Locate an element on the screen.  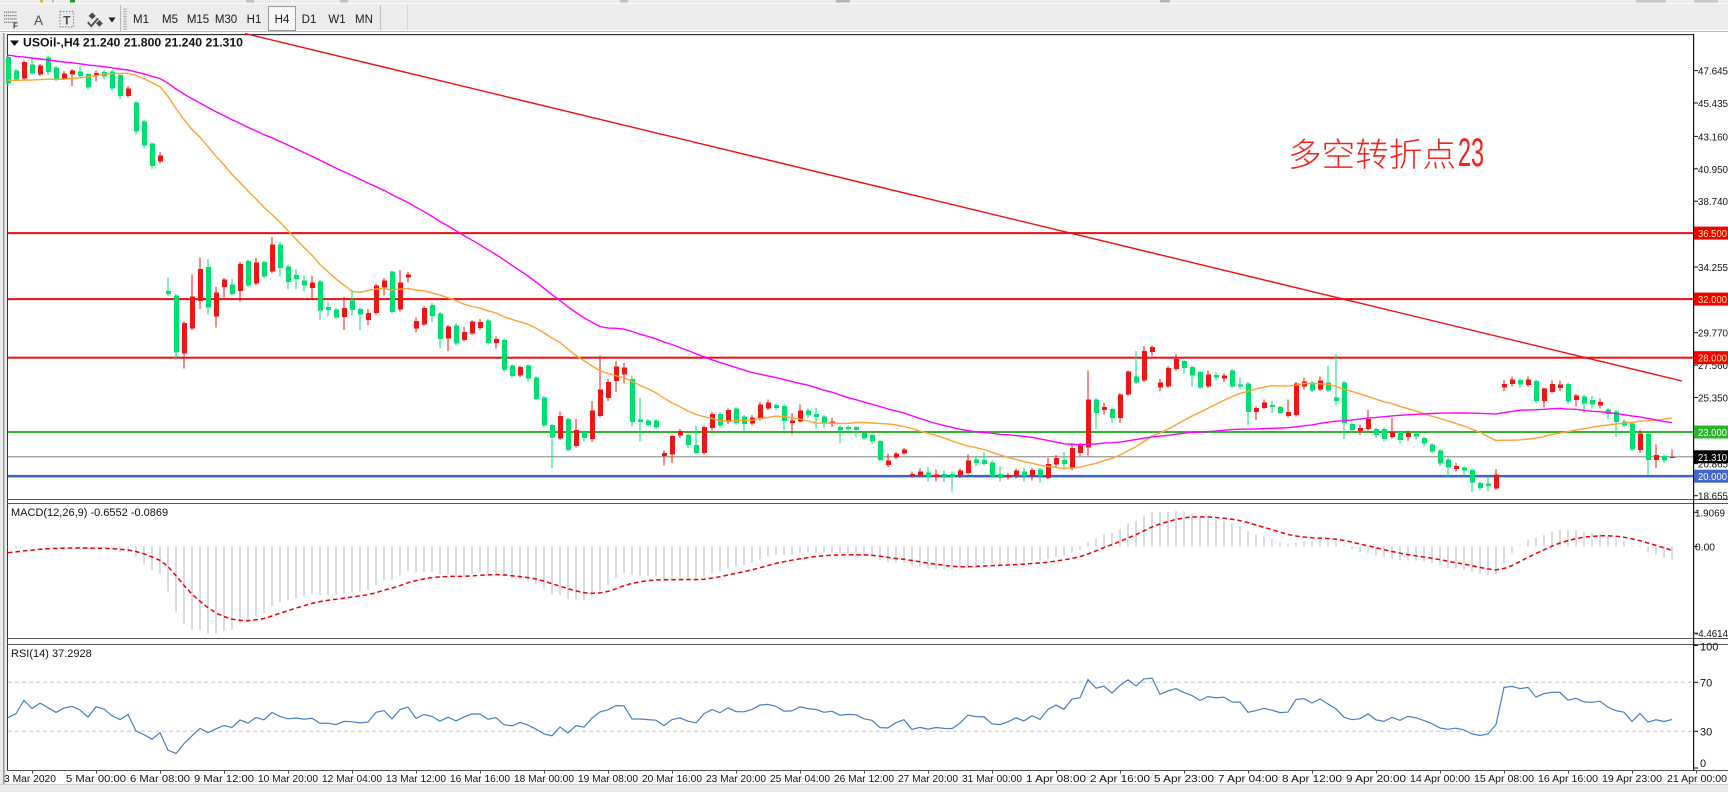
svg-text: 1 Apr 08:00 is located at coordinates (1056, 779).